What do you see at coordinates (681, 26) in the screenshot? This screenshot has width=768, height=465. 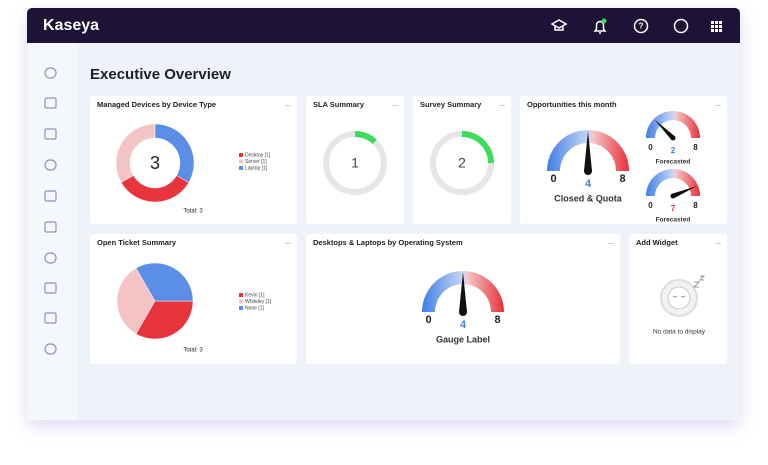 I see `profile-icon` at bounding box center [681, 26].